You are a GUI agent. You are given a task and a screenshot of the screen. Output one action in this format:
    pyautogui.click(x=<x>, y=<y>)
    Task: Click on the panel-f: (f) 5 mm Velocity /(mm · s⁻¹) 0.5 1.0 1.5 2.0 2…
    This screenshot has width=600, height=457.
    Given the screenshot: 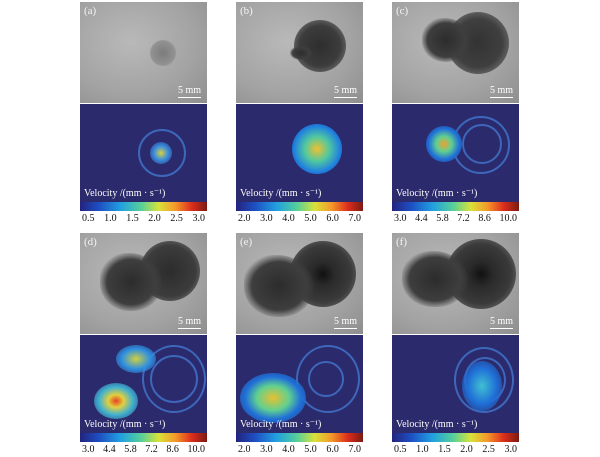 What is the action you would take?
    pyautogui.click(x=455, y=345)
    